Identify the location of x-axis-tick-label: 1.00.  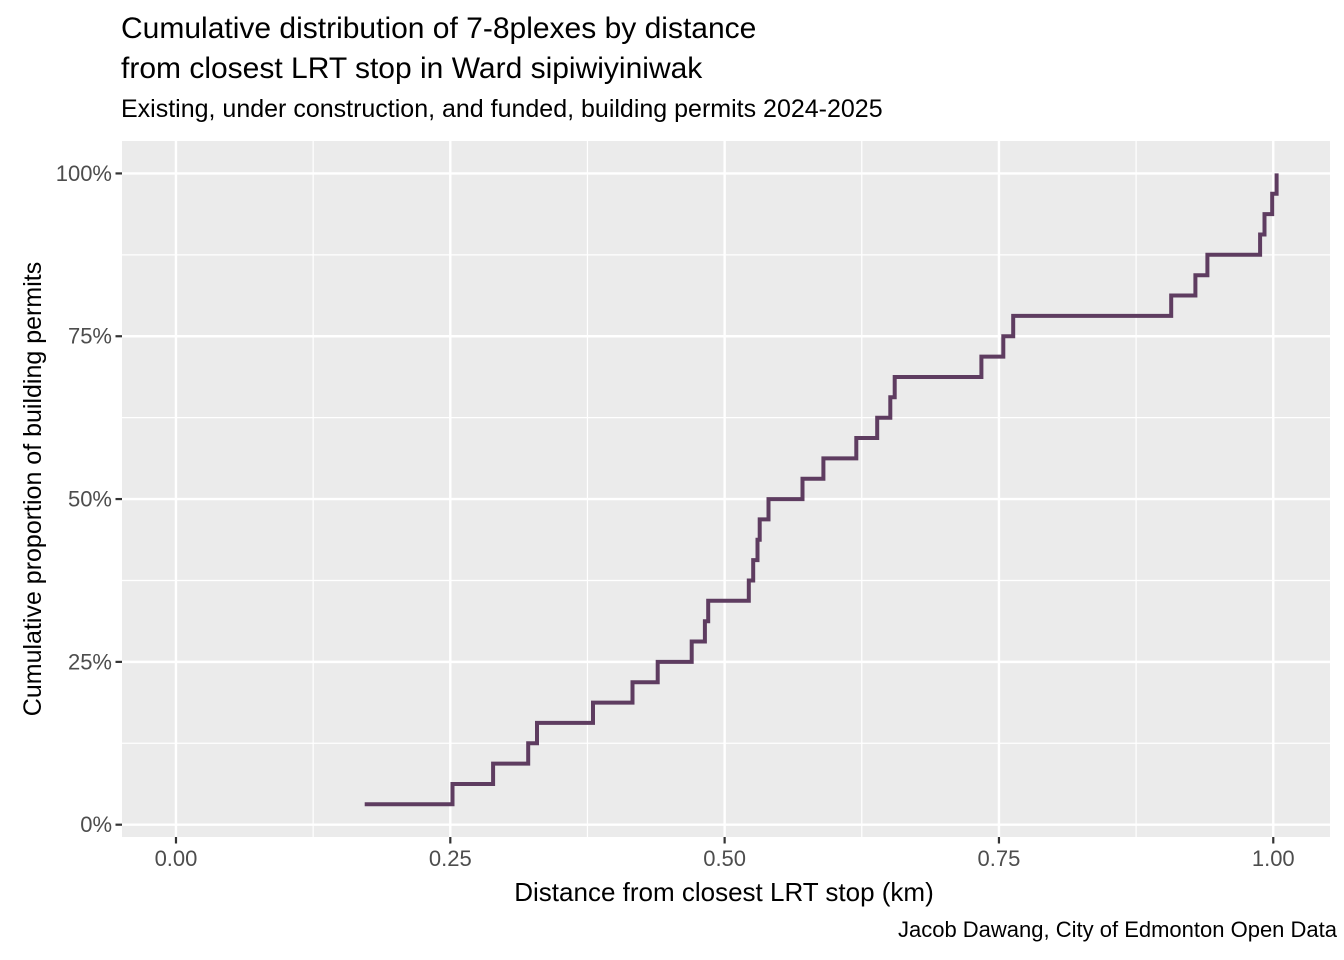
(1273, 858).